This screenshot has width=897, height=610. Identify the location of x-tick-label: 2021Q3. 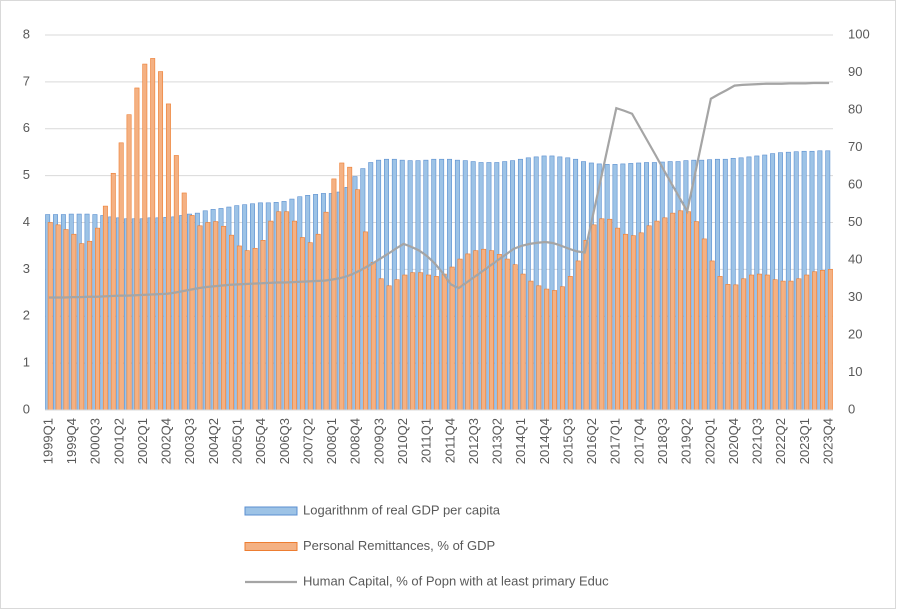
(757, 441).